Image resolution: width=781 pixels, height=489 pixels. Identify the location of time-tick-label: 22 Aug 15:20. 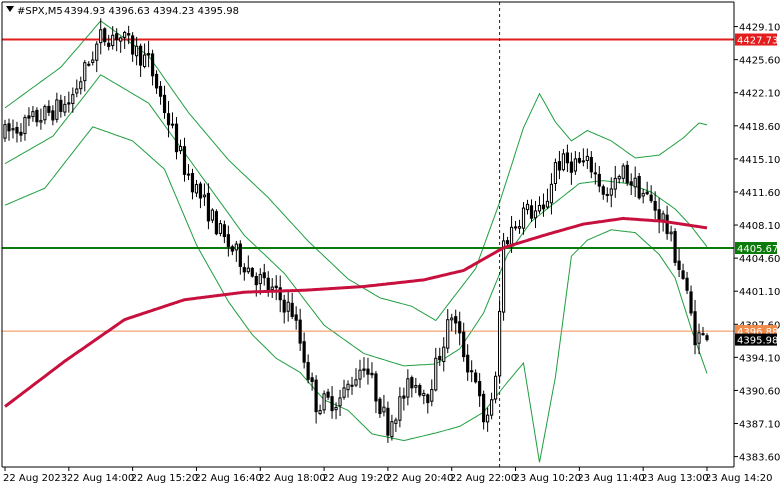
(164, 478).